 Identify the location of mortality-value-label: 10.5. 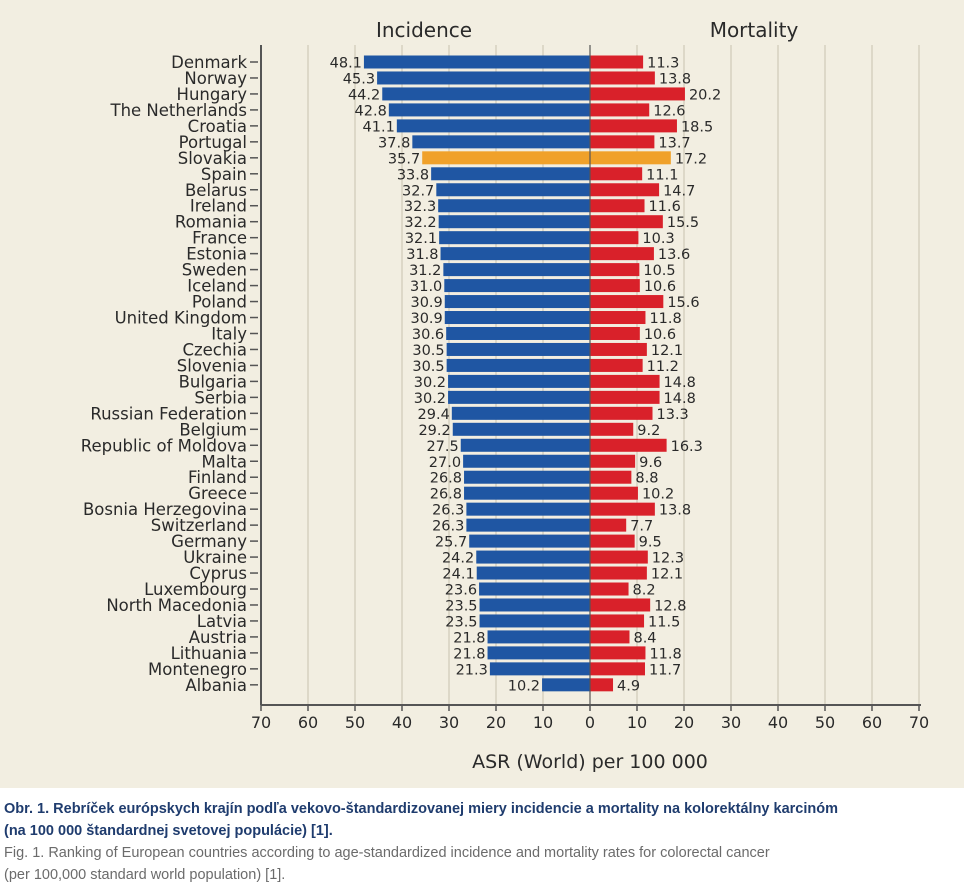
(659, 271).